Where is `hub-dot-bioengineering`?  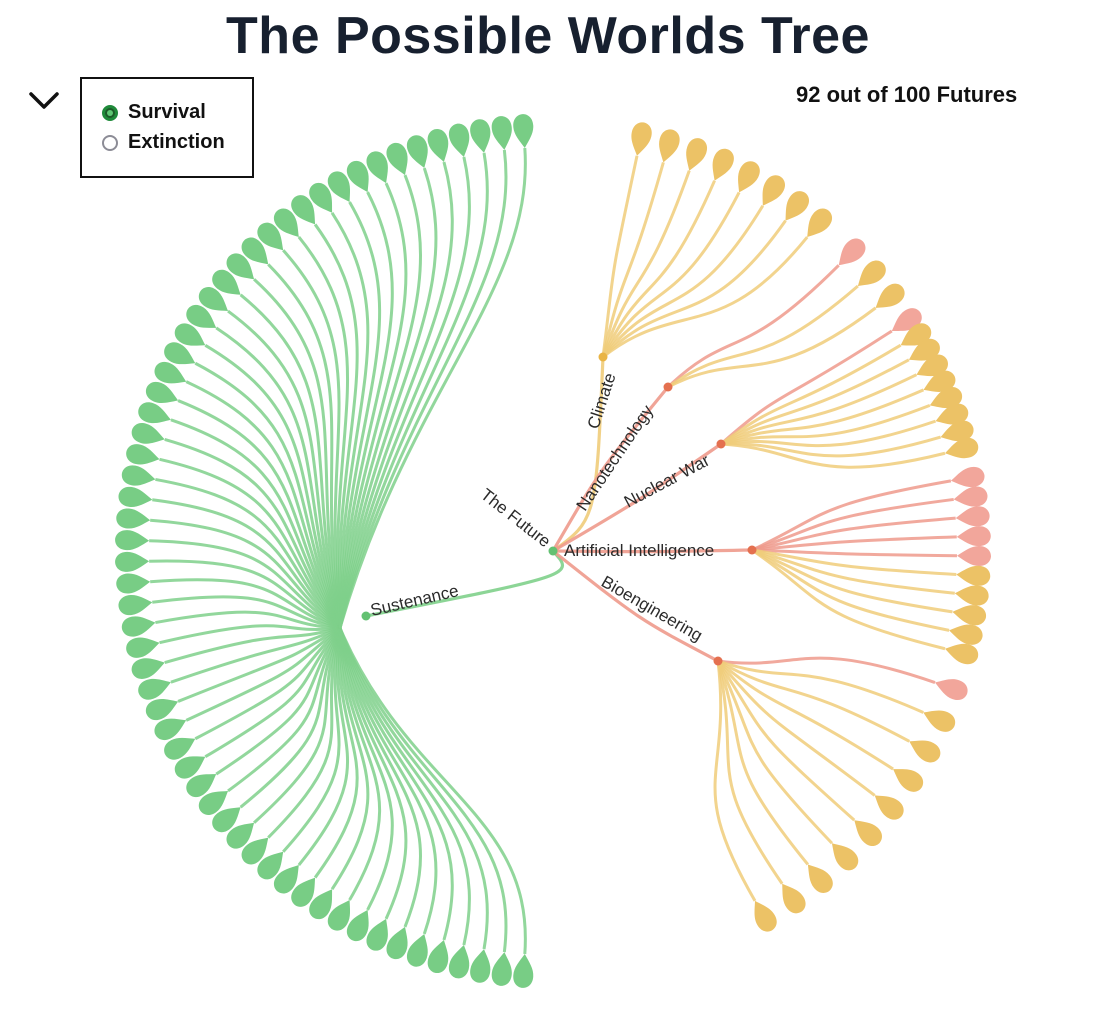
hub-dot-bioengineering is located at coordinates (718, 661).